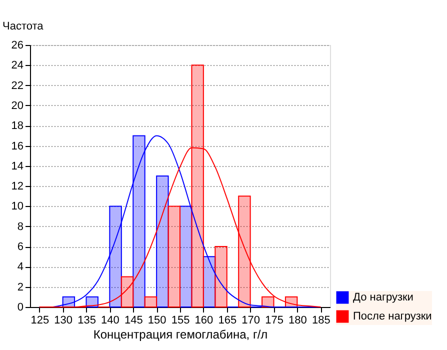 This screenshot has height=350, width=447. What do you see at coordinates (40, 320) in the screenshot?
I see `x-tick-label: 125` at bounding box center [40, 320].